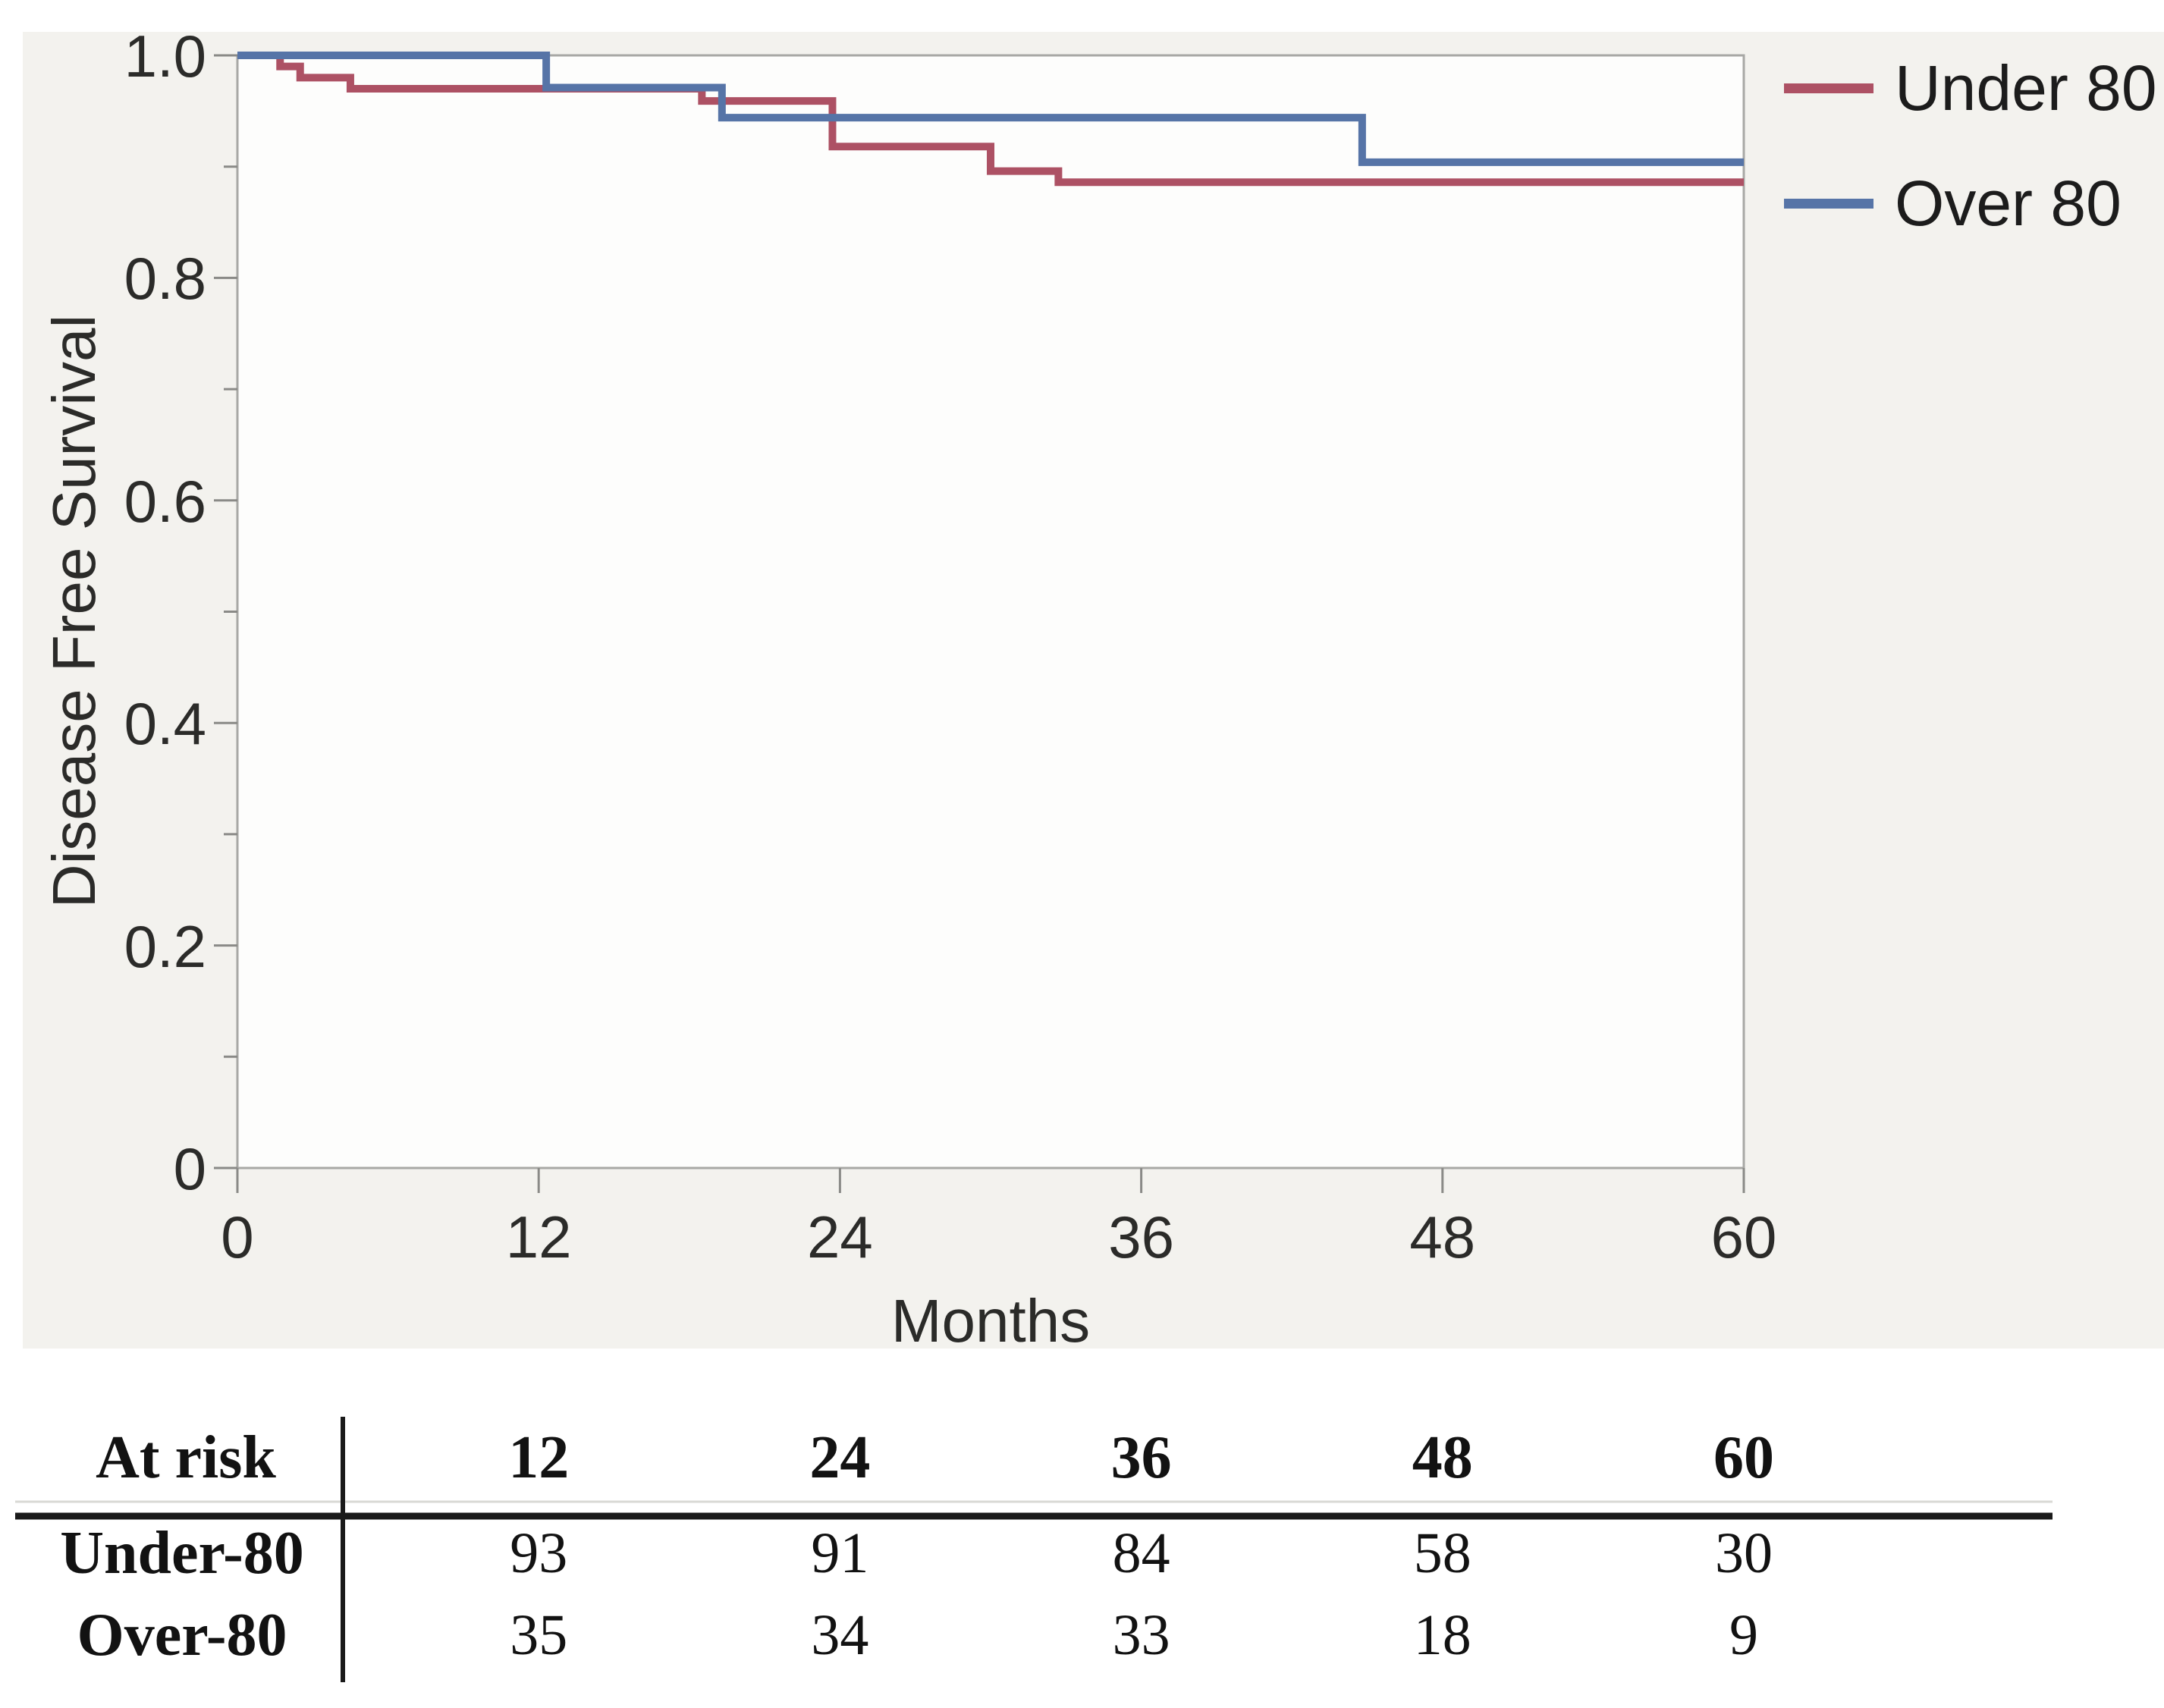 Image resolution: width=2164 pixels, height=1708 pixels. What do you see at coordinates (1743, 1457) in the screenshot?
I see `at-risk-time-60: 60` at bounding box center [1743, 1457].